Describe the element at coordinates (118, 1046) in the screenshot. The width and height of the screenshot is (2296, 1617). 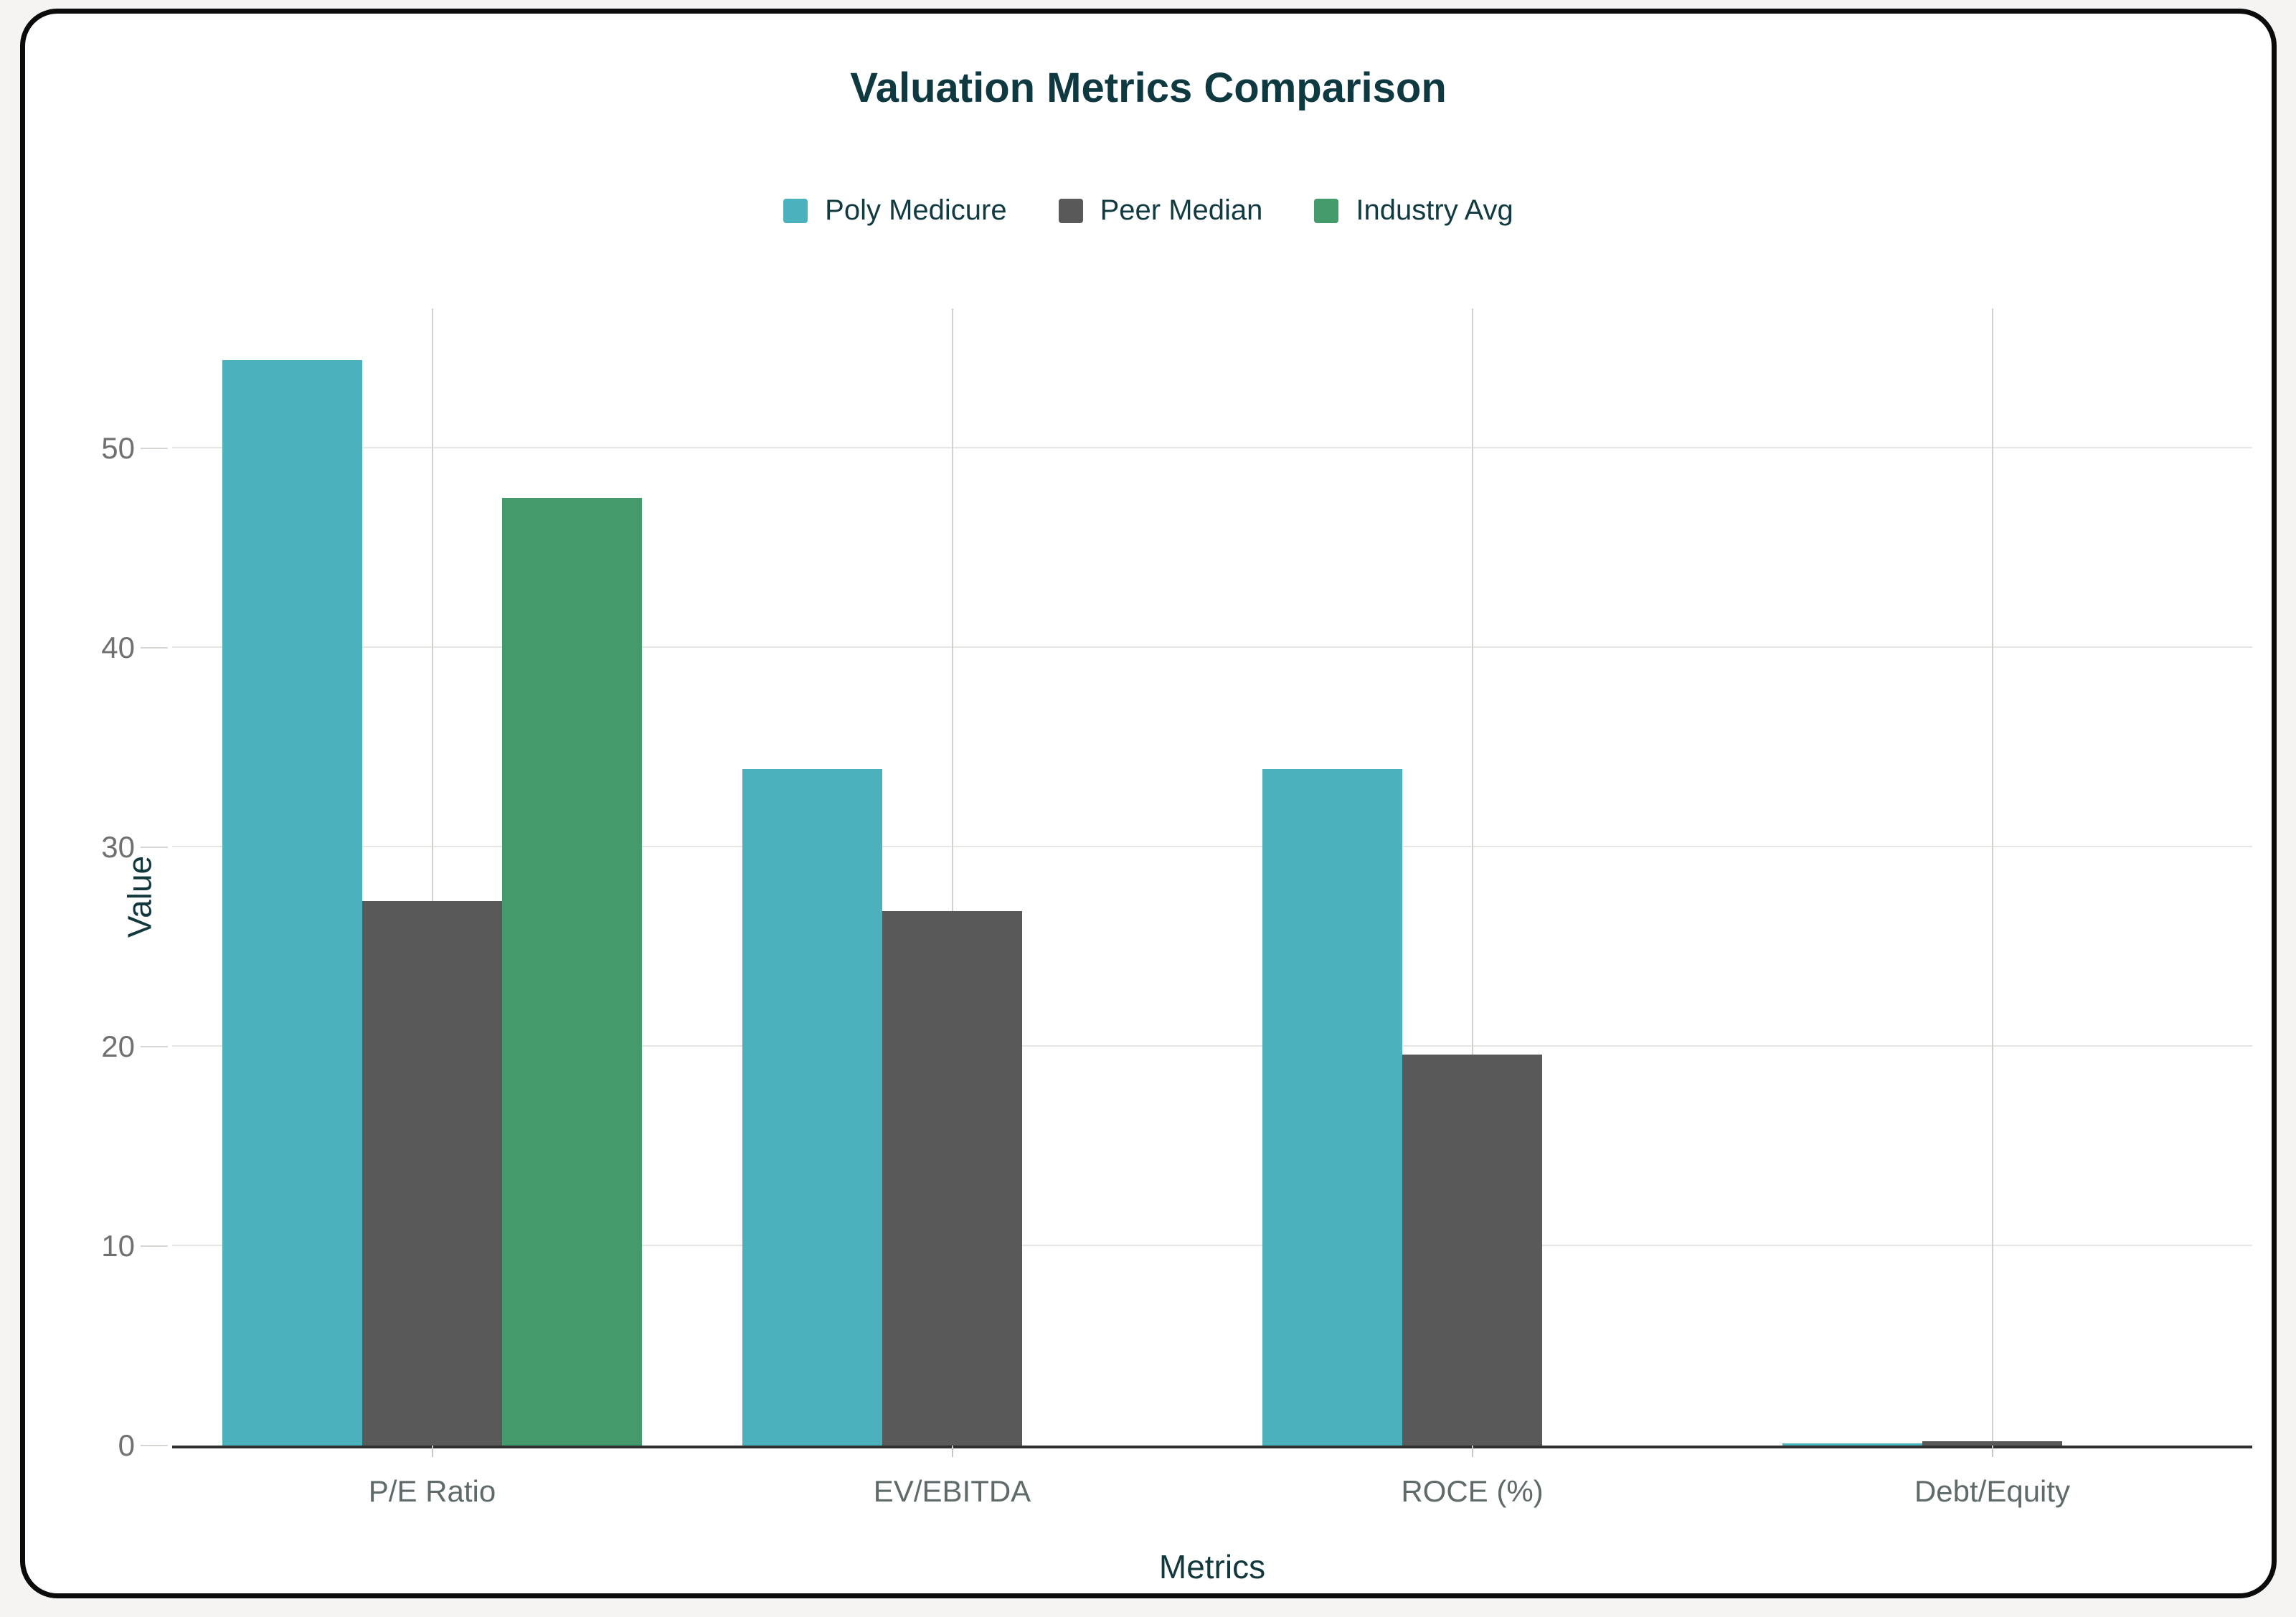
I see `y-tick-label-20: 20` at that location.